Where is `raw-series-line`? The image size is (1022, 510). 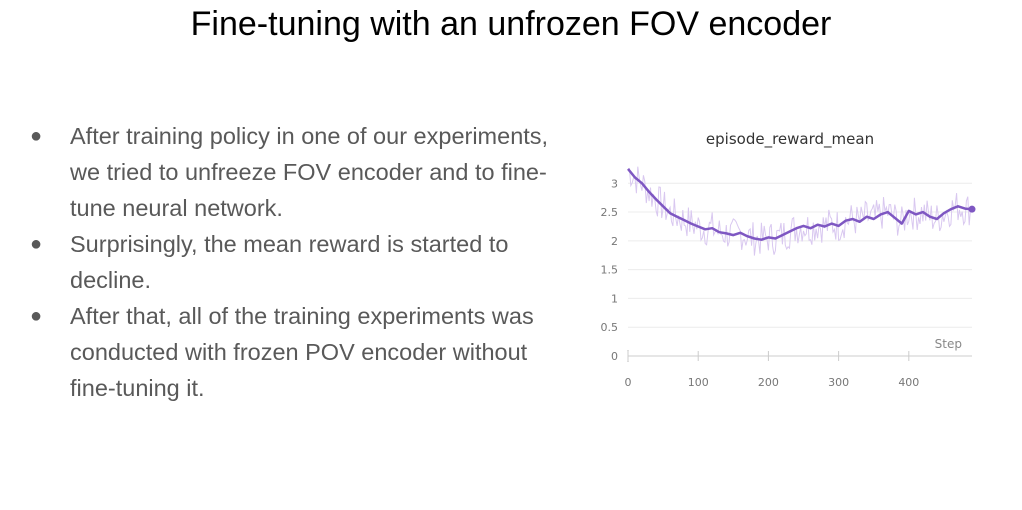
raw-series-line is located at coordinates (799, 211).